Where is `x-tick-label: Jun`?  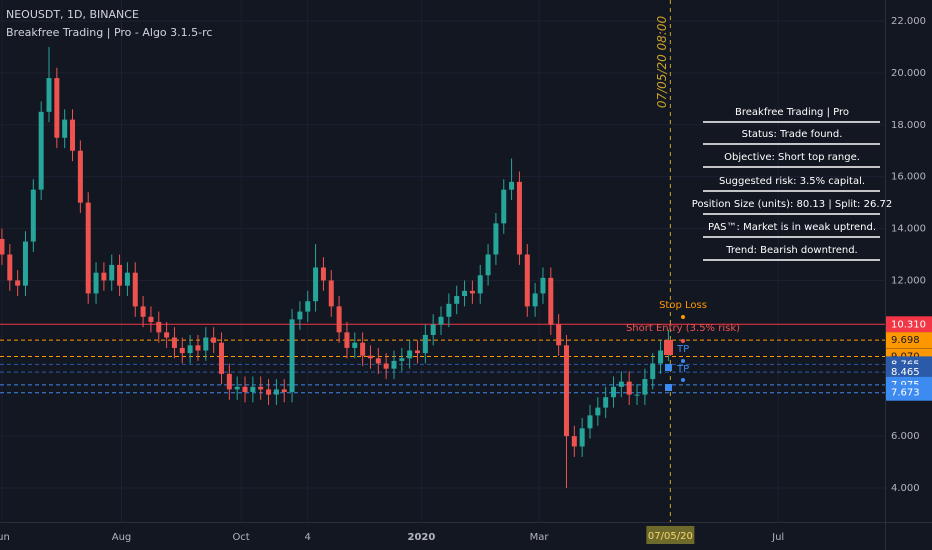 x-tick-label: Jun is located at coordinates (5, 537).